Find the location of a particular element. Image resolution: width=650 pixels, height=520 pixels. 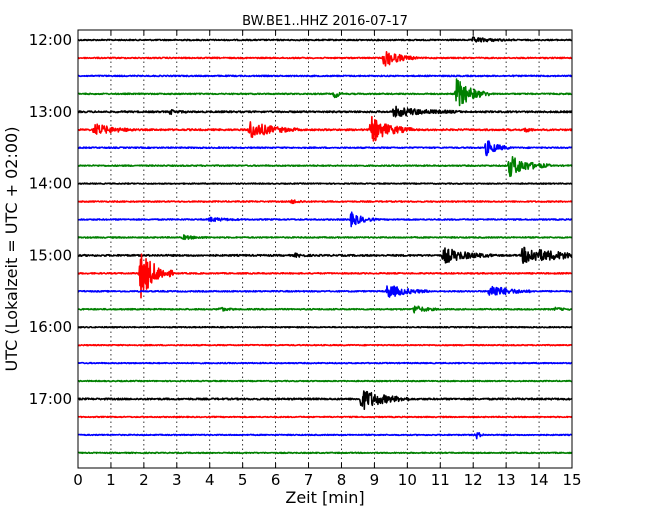

y-axis-label: UTC (Lokalzeit = UTC + 02:00) is located at coordinates (11, 249).